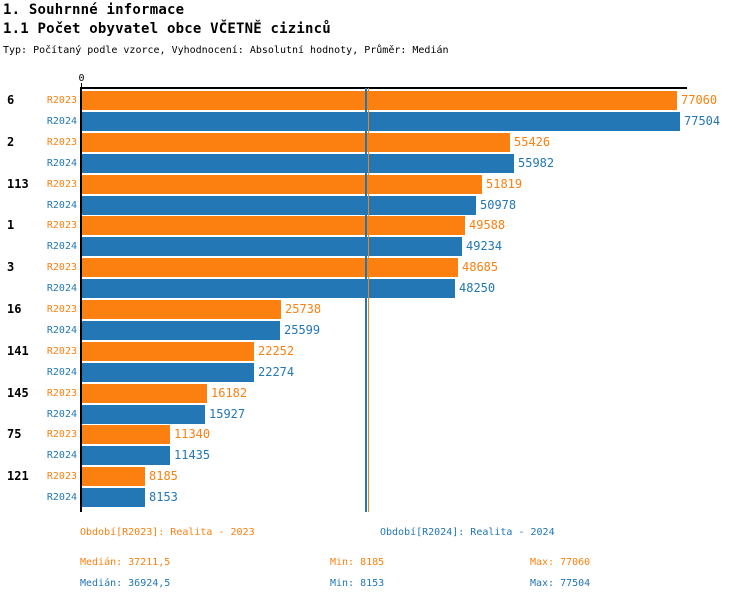  Describe the element at coordinates (699, 100) in the screenshot. I see `value-label-r2023: 77060` at that location.